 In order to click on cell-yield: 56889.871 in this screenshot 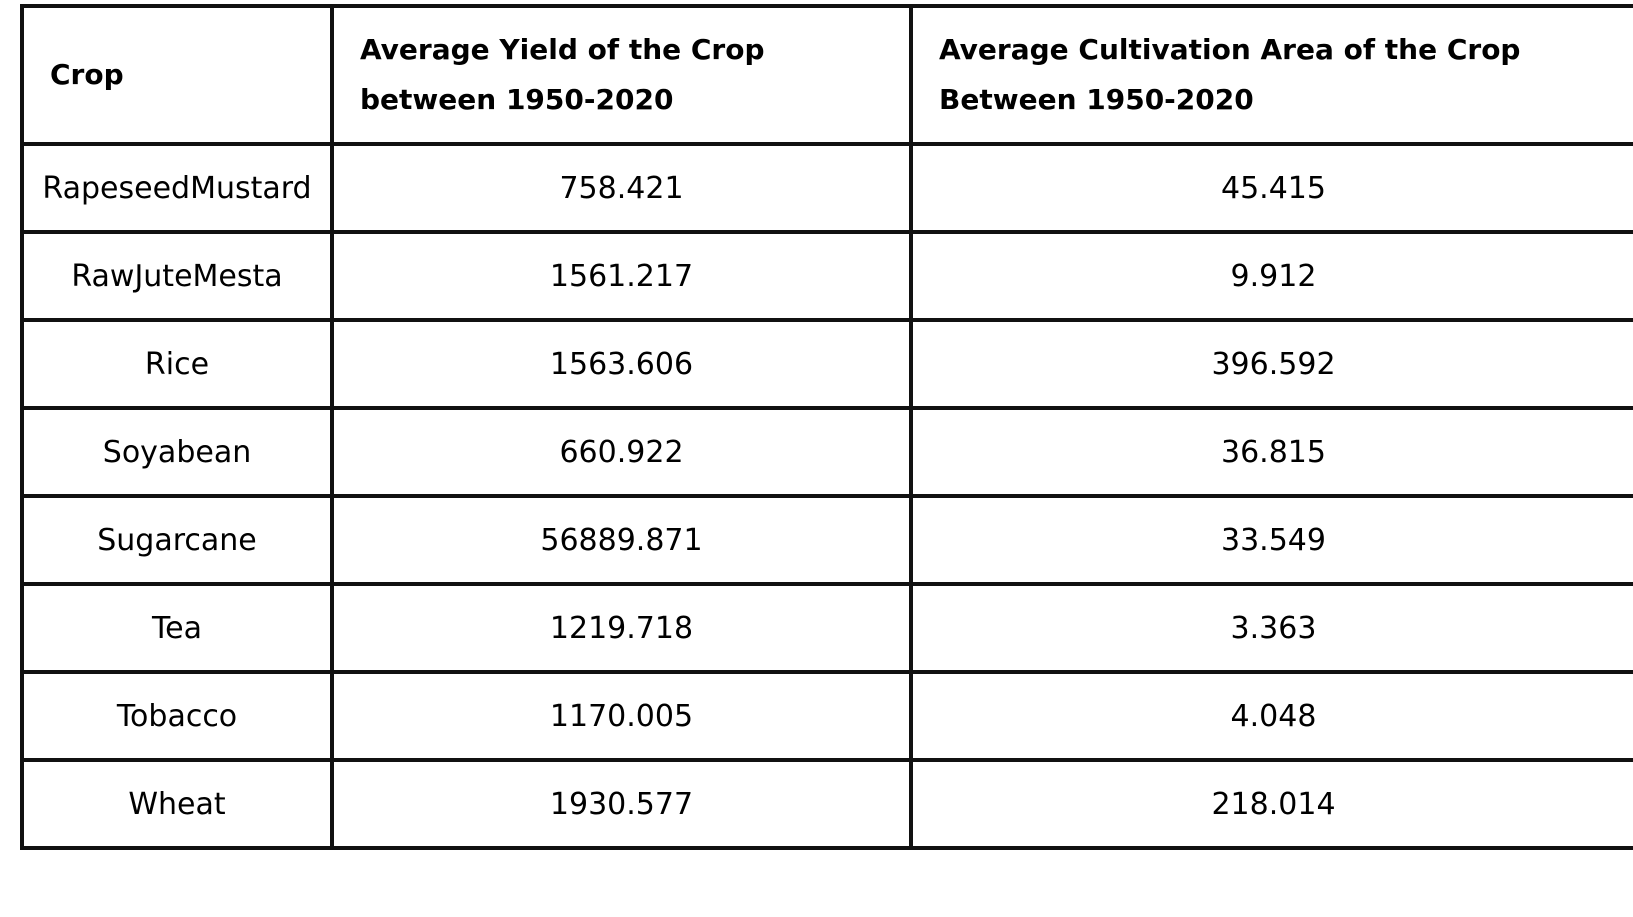, I will do `click(621, 540)`.